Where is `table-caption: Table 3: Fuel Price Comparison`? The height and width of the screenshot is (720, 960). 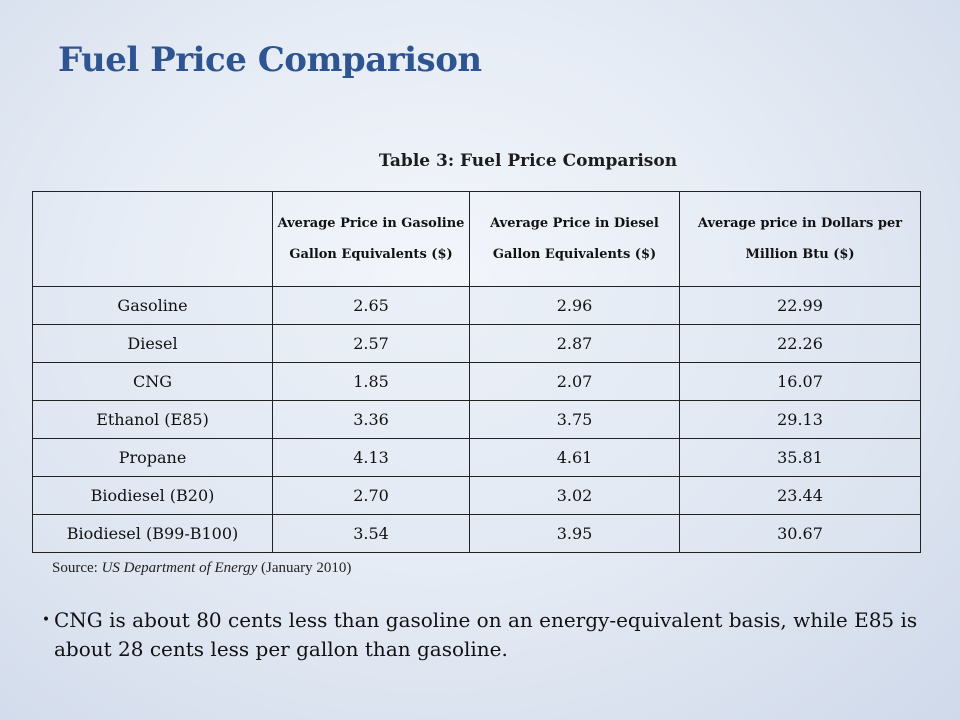 table-caption: Table 3: Fuel Price Comparison is located at coordinates (528, 161).